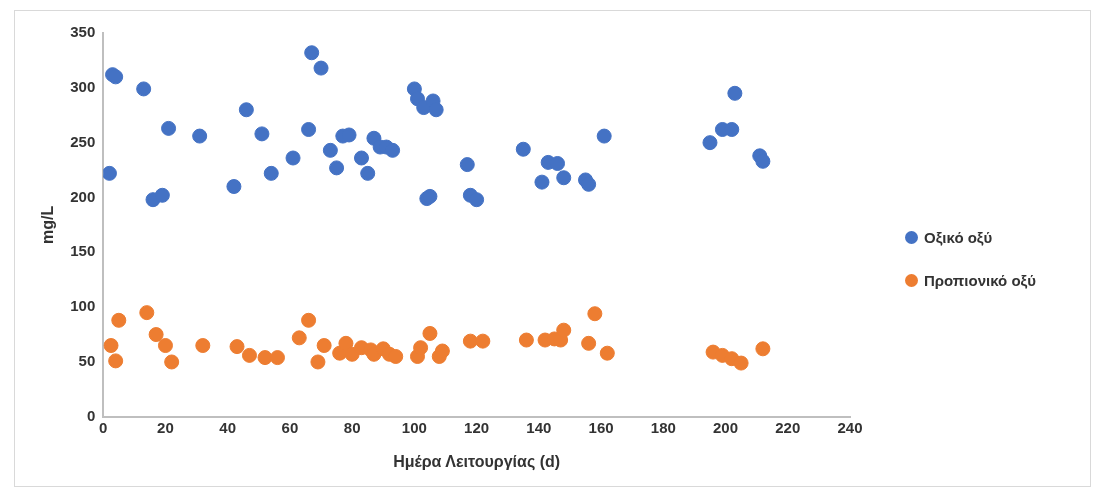 The width and height of the screenshot is (1105, 495). I want to click on x-tick-label: 80, so click(352, 427).